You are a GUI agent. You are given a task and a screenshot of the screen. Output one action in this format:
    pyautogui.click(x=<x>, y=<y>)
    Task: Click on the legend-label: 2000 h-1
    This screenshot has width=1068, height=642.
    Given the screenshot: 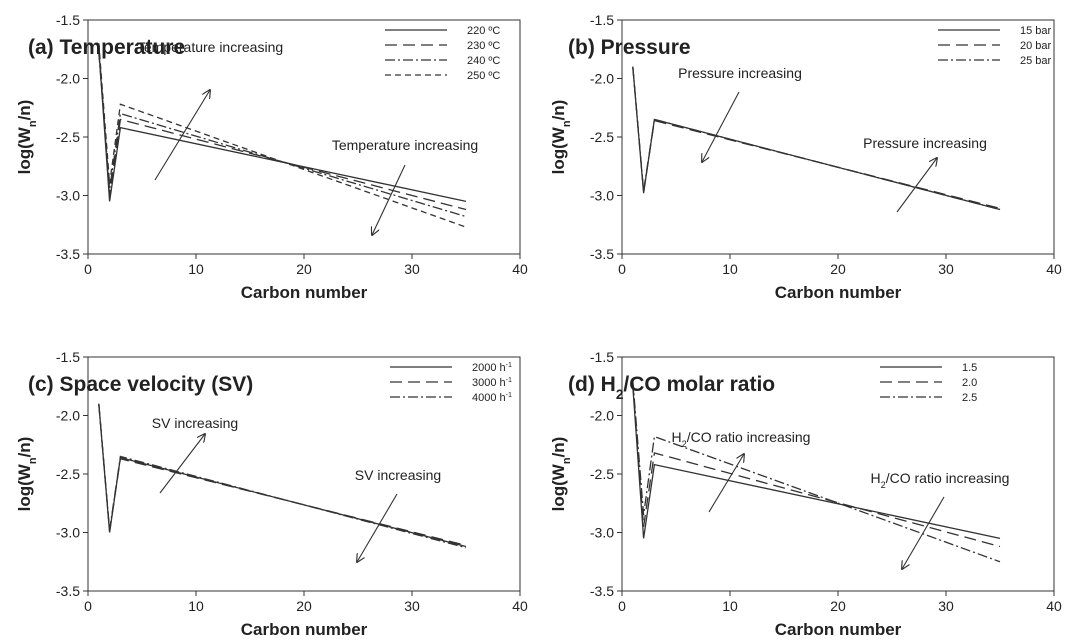 What is the action you would take?
    pyautogui.click(x=492, y=367)
    